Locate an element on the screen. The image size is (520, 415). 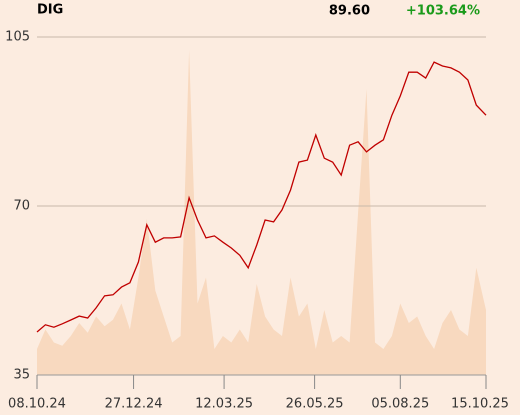
x-tick-label: 26.05.25 is located at coordinates (315, 404).